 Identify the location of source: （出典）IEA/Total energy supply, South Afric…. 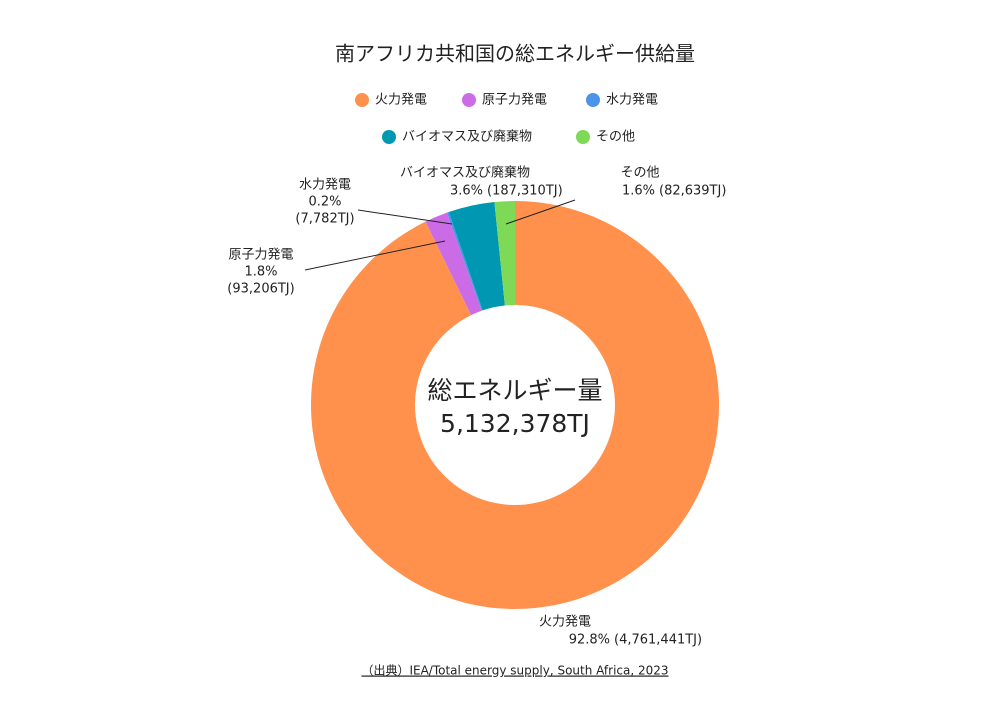
(514, 671).